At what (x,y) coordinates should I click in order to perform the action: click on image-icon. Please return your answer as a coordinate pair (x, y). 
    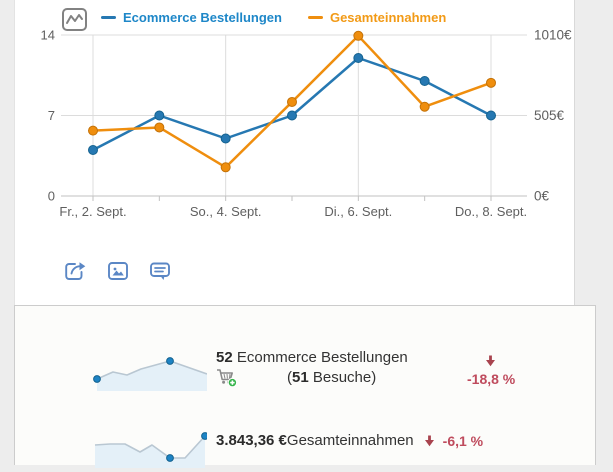
    Looking at the image, I should click on (118, 271).